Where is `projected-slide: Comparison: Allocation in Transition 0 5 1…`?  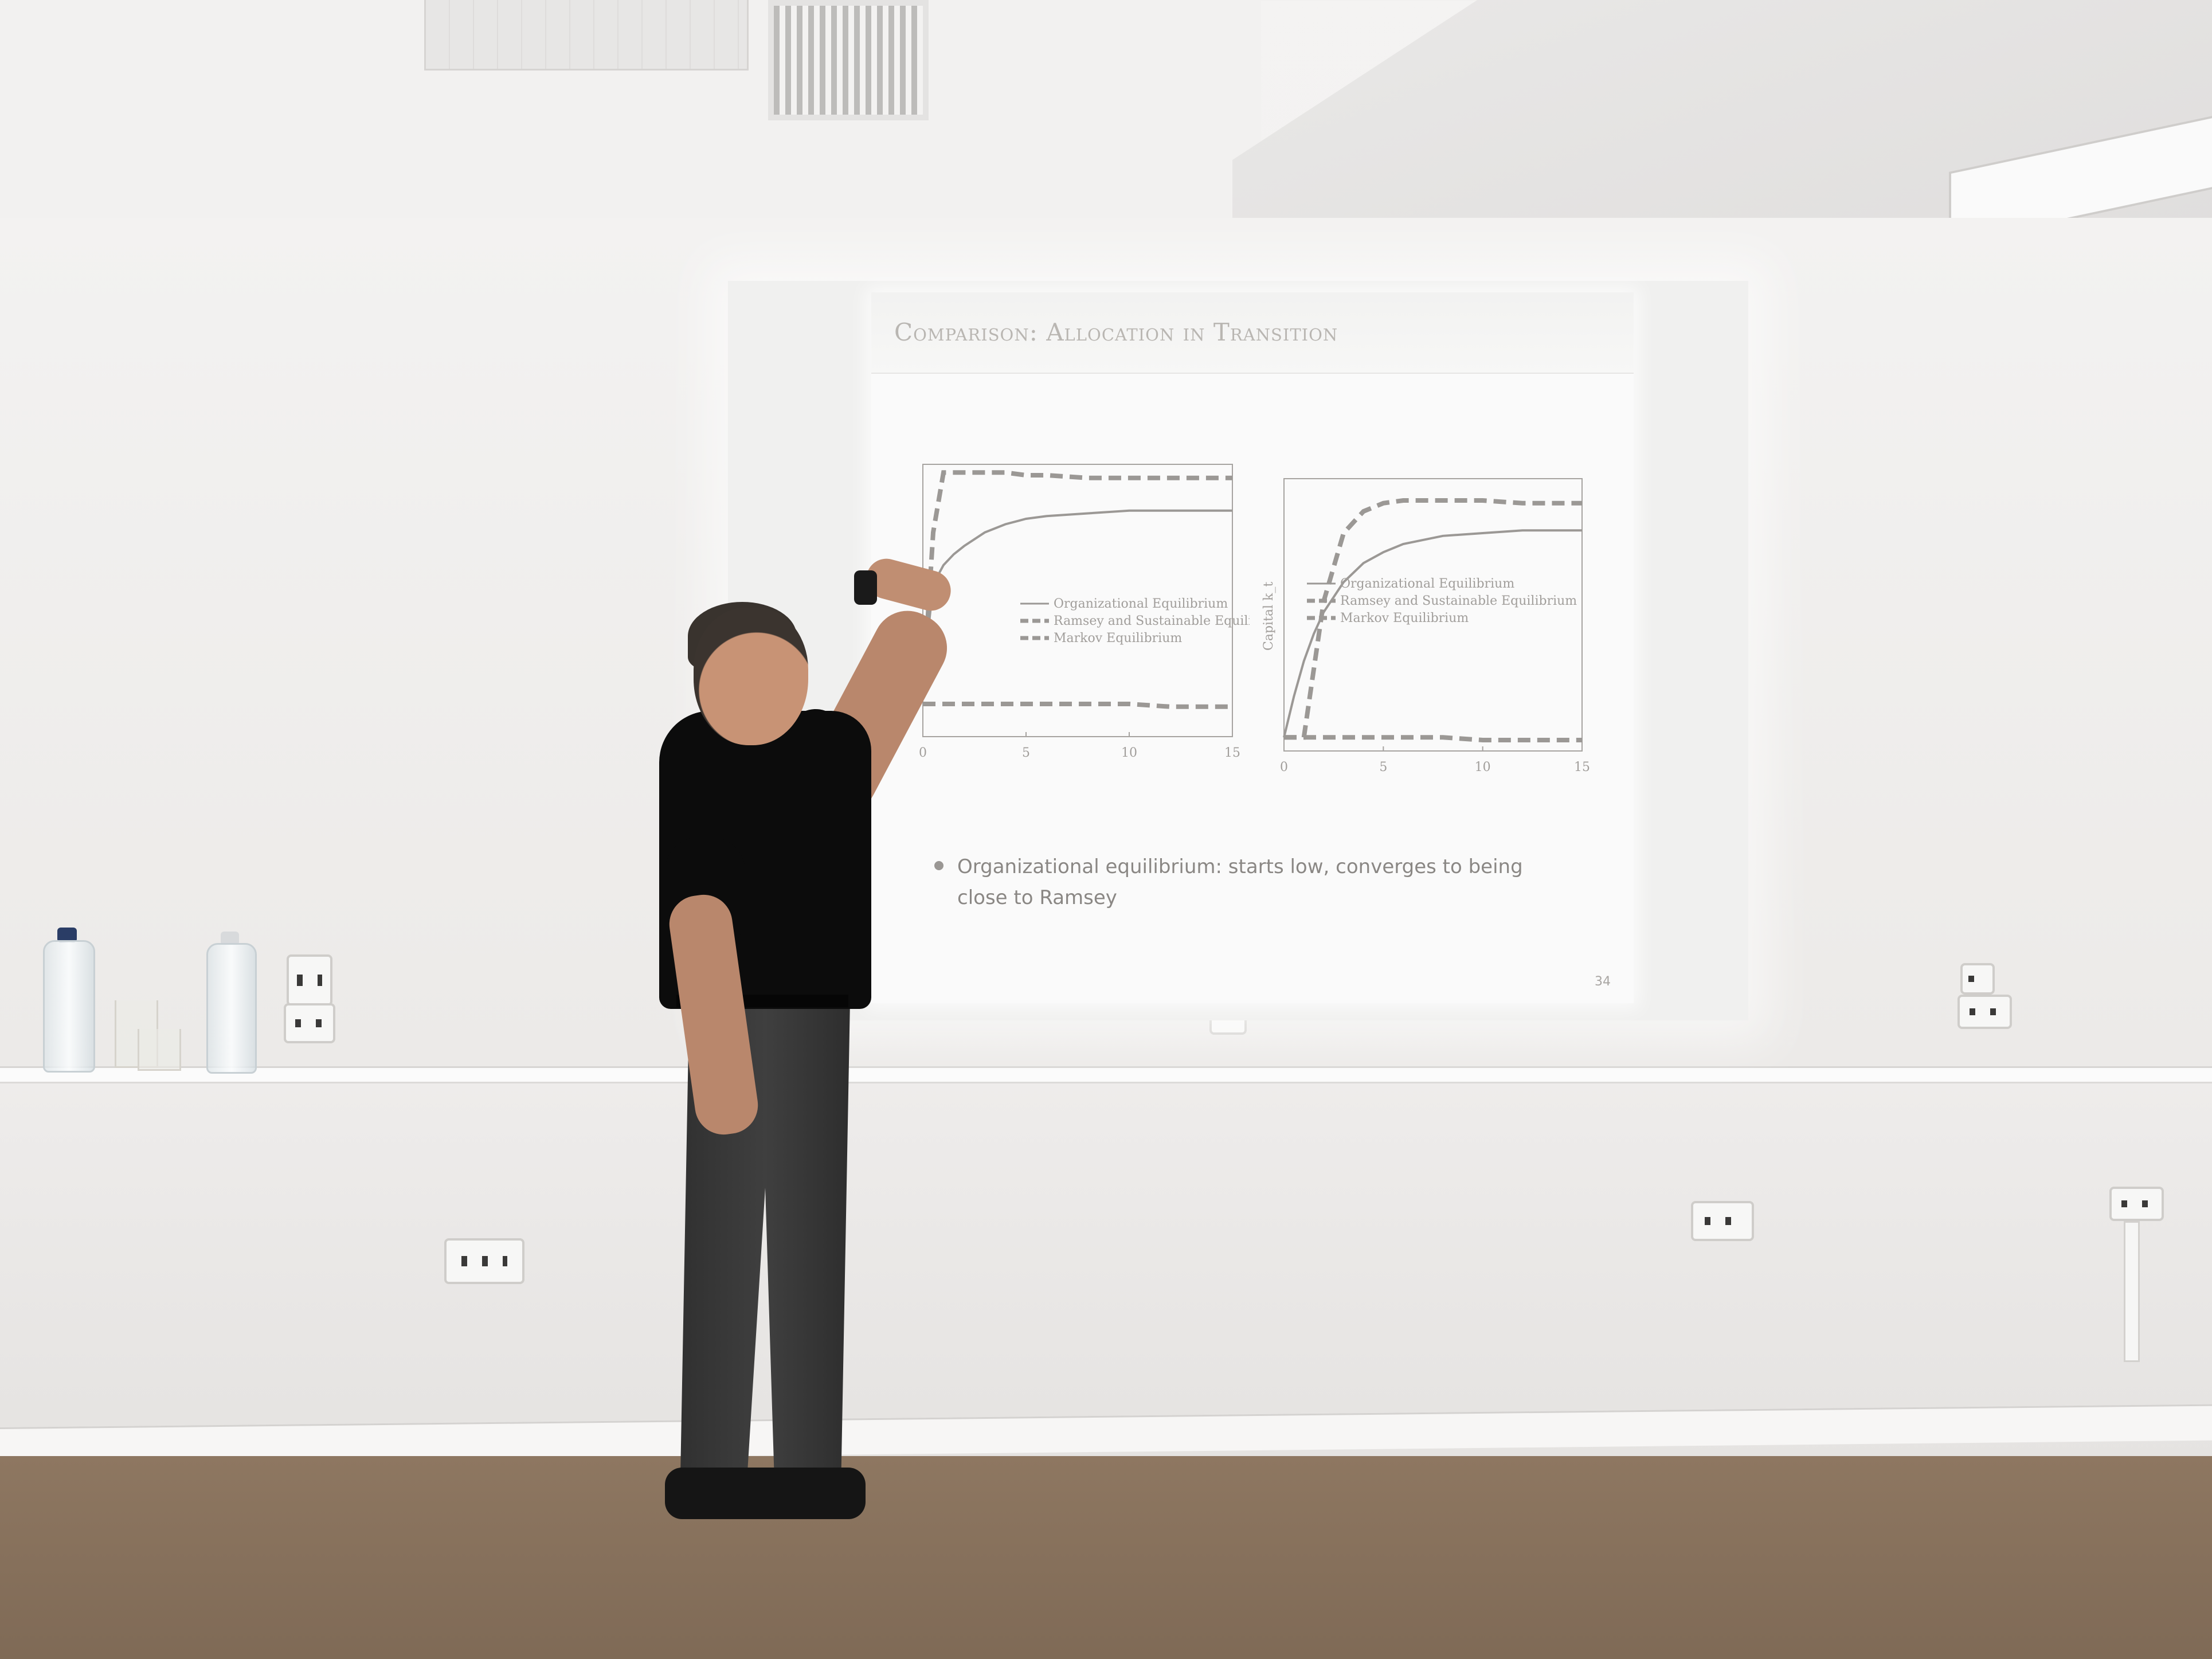
projected-slide: Comparison: Allocation in Transition 0 5 1… is located at coordinates (1252, 647).